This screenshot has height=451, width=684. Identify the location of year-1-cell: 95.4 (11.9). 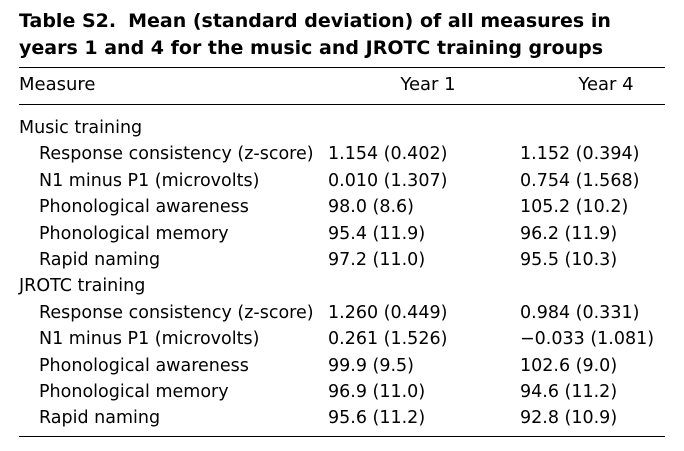
(377, 233).